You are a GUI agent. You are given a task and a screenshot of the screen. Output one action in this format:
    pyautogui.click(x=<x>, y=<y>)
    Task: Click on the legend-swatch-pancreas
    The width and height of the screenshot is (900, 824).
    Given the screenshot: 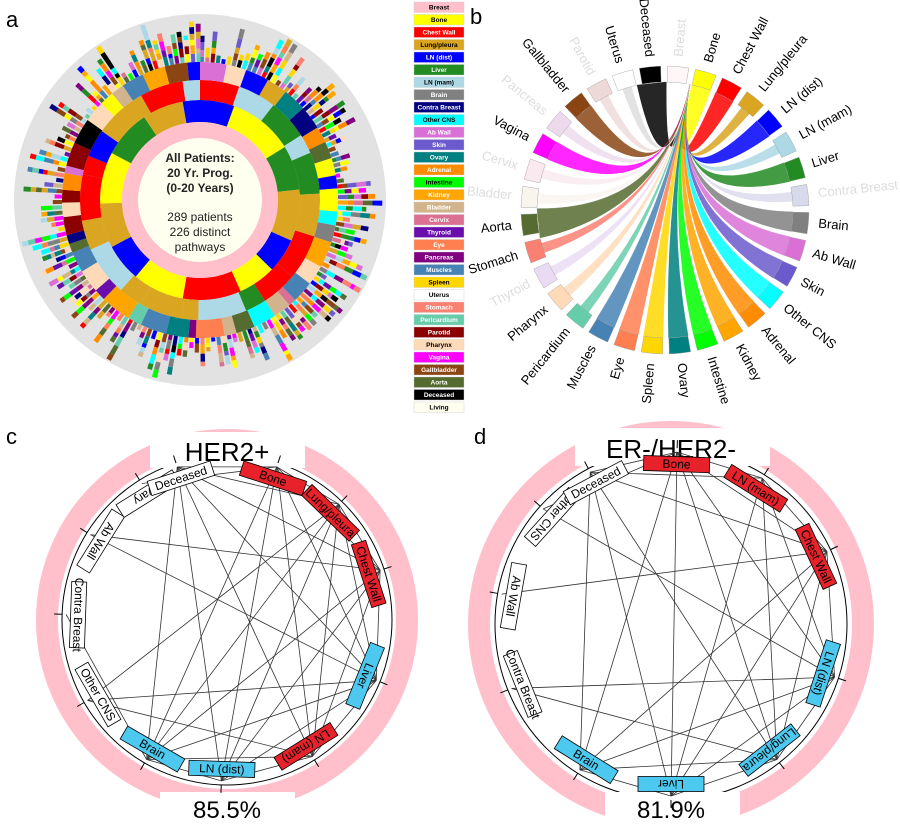 What is the action you would take?
    pyautogui.click(x=439, y=257)
    